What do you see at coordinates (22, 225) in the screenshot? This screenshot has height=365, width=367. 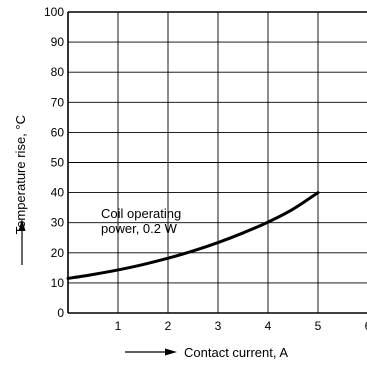 I see `y-axis-arrow-head` at bounding box center [22, 225].